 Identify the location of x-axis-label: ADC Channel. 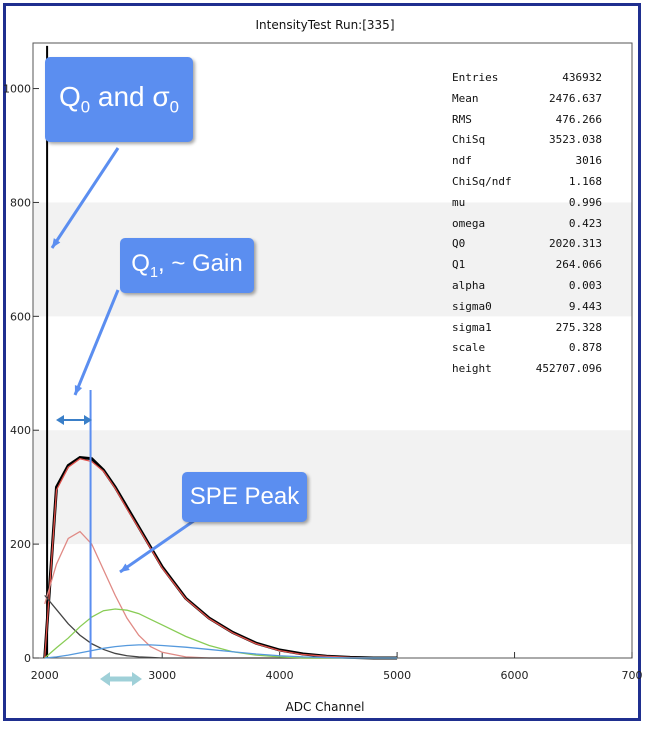
(325, 707).